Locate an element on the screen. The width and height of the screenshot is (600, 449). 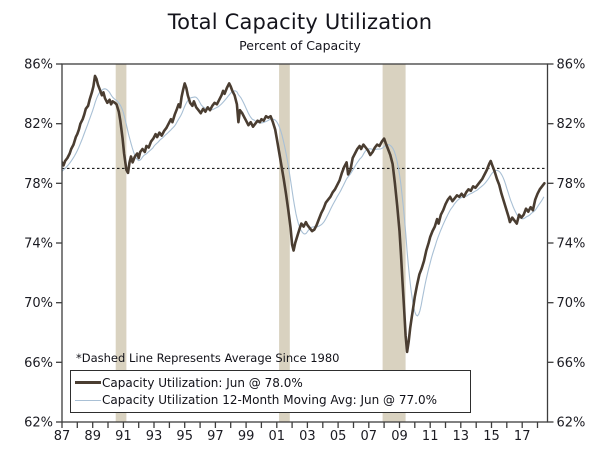
moving-avg-line-swatch-icon is located at coordinates (88, 400).